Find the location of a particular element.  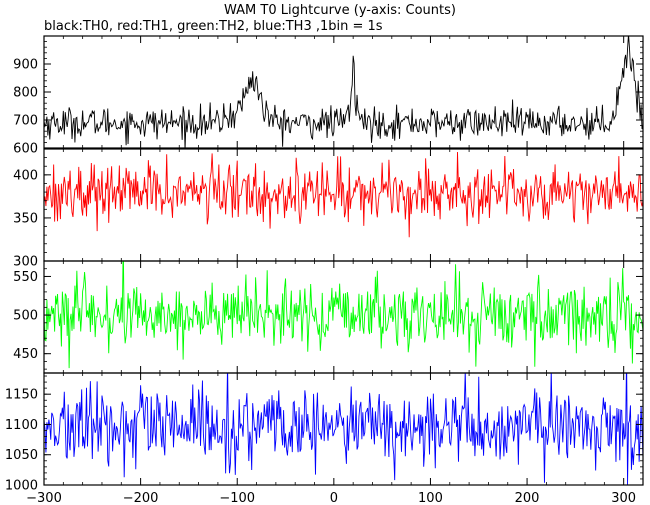

x-tick-label: −100 is located at coordinates (237, 498).